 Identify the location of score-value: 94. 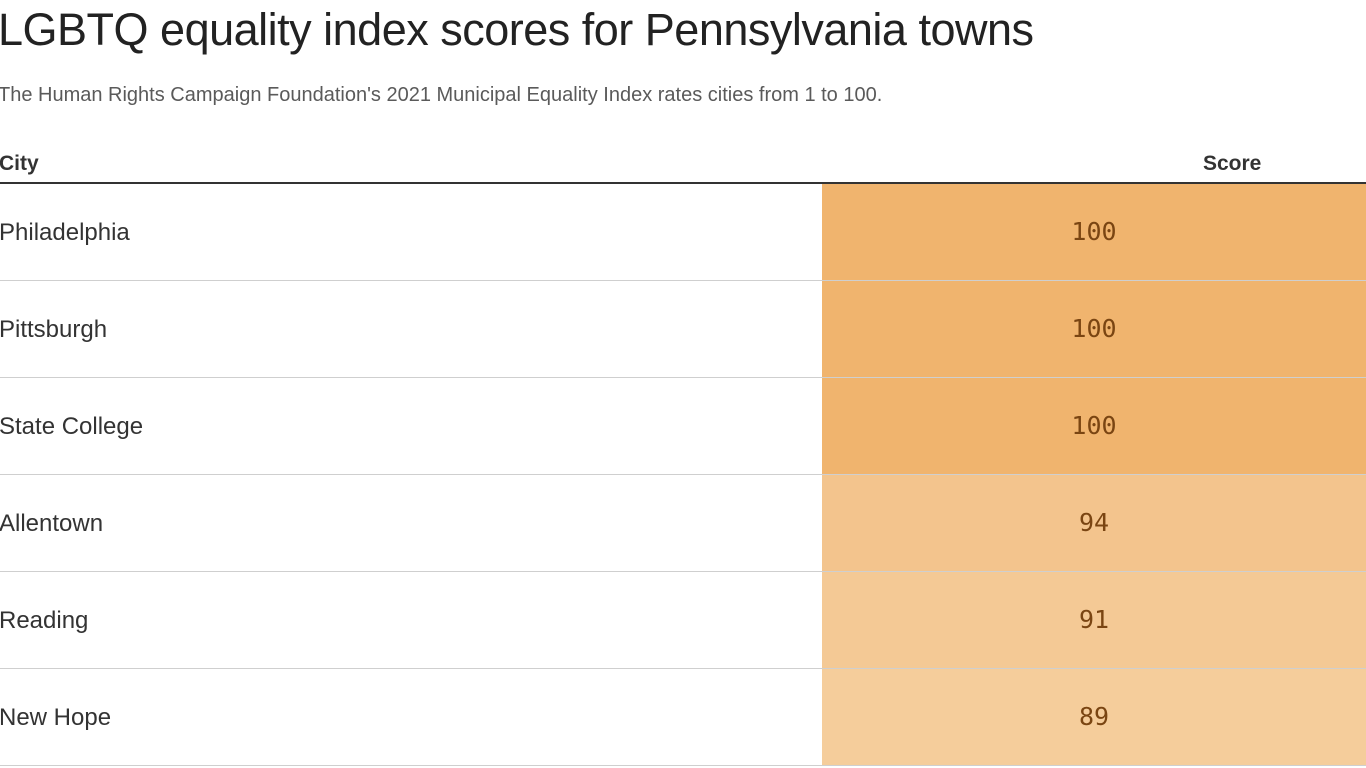
(1094, 522).